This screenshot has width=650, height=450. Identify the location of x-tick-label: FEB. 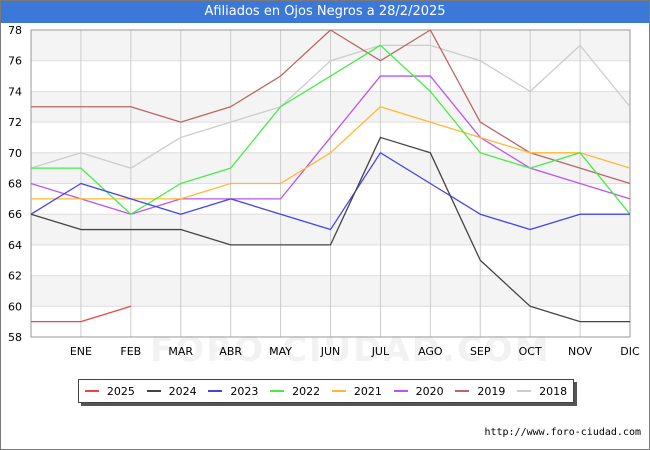
(130, 351).